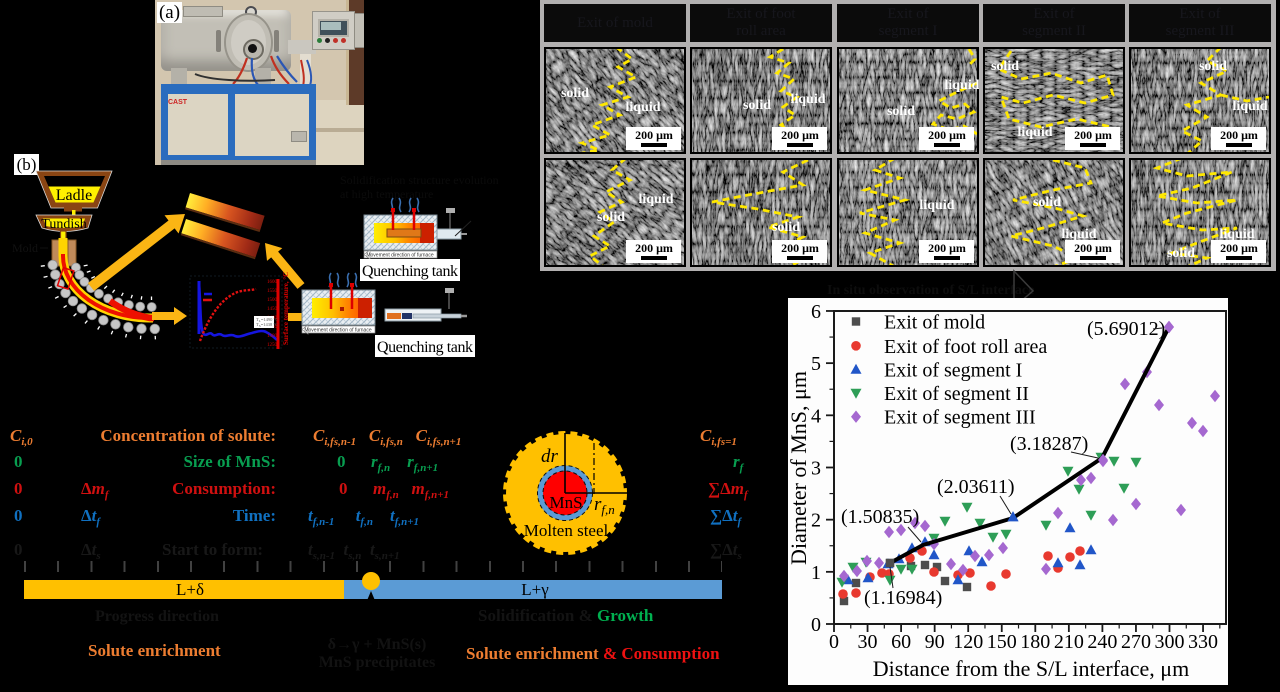  Describe the element at coordinates (272, 309) in the screenshot. I see `svg-text: 1450` at that location.